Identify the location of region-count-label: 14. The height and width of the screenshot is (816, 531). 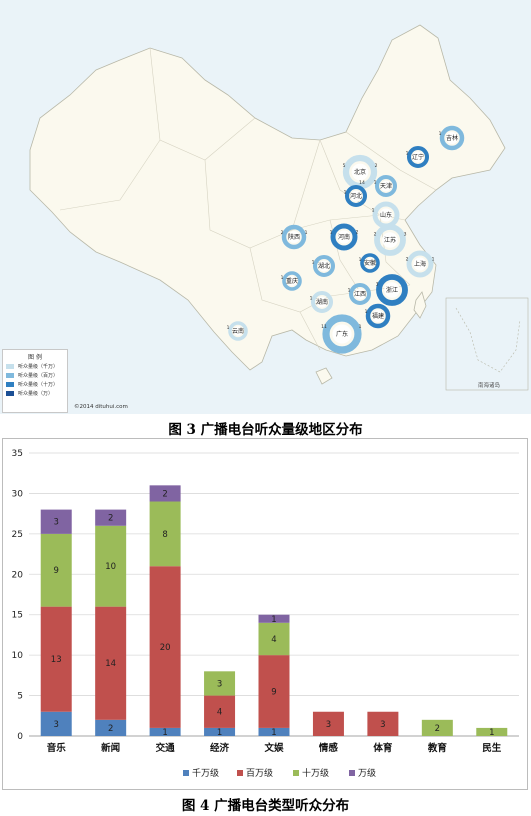
(362, 183).